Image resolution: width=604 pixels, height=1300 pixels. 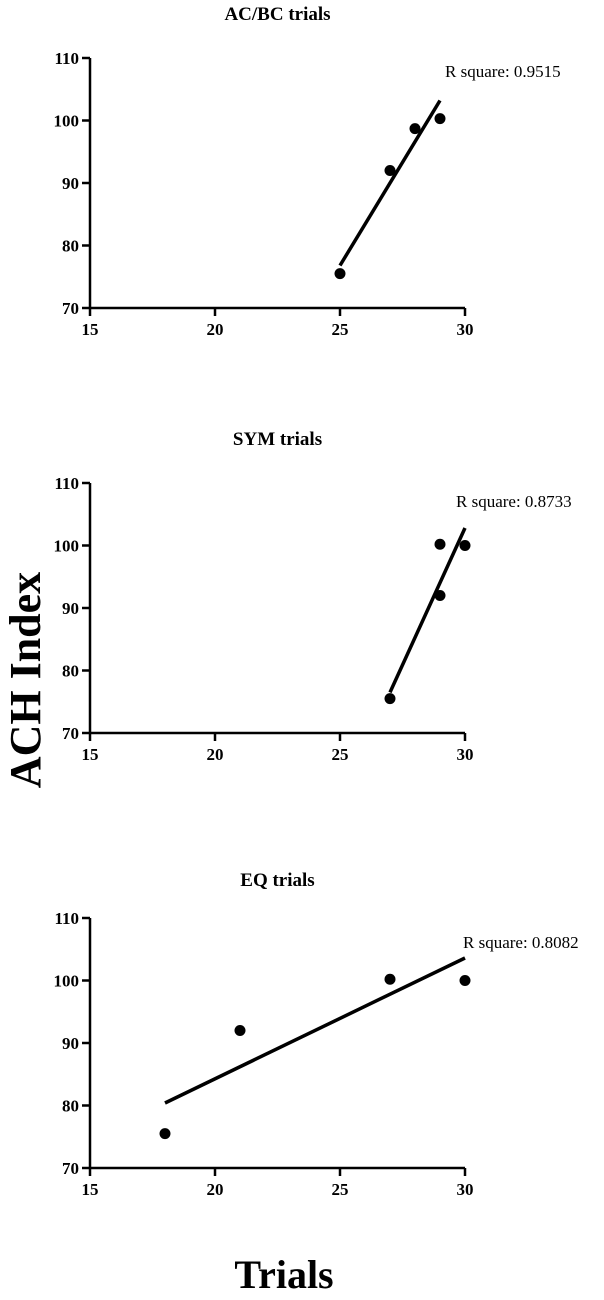 I want to click on r-square-annotation: R square: 0.9515, so click(x=503, y=71).